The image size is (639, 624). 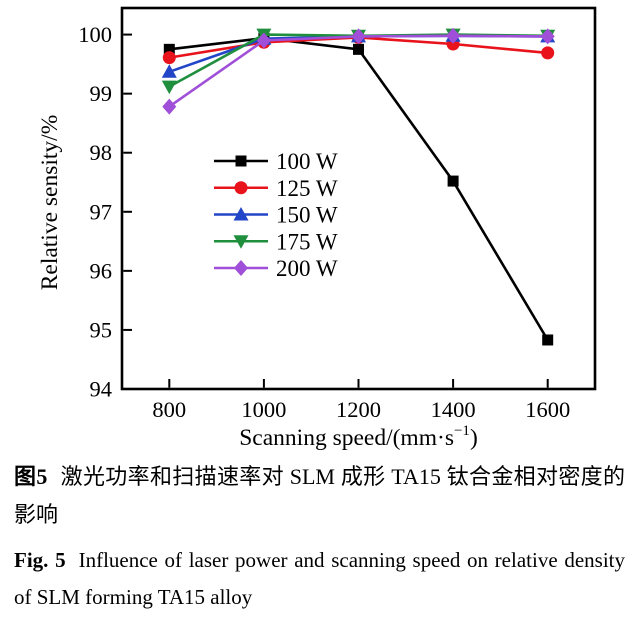 What do you see at coordinates (307, 161) in the screenshot?
I see `legend-label: 100 W` at bounding box center [307, 161].